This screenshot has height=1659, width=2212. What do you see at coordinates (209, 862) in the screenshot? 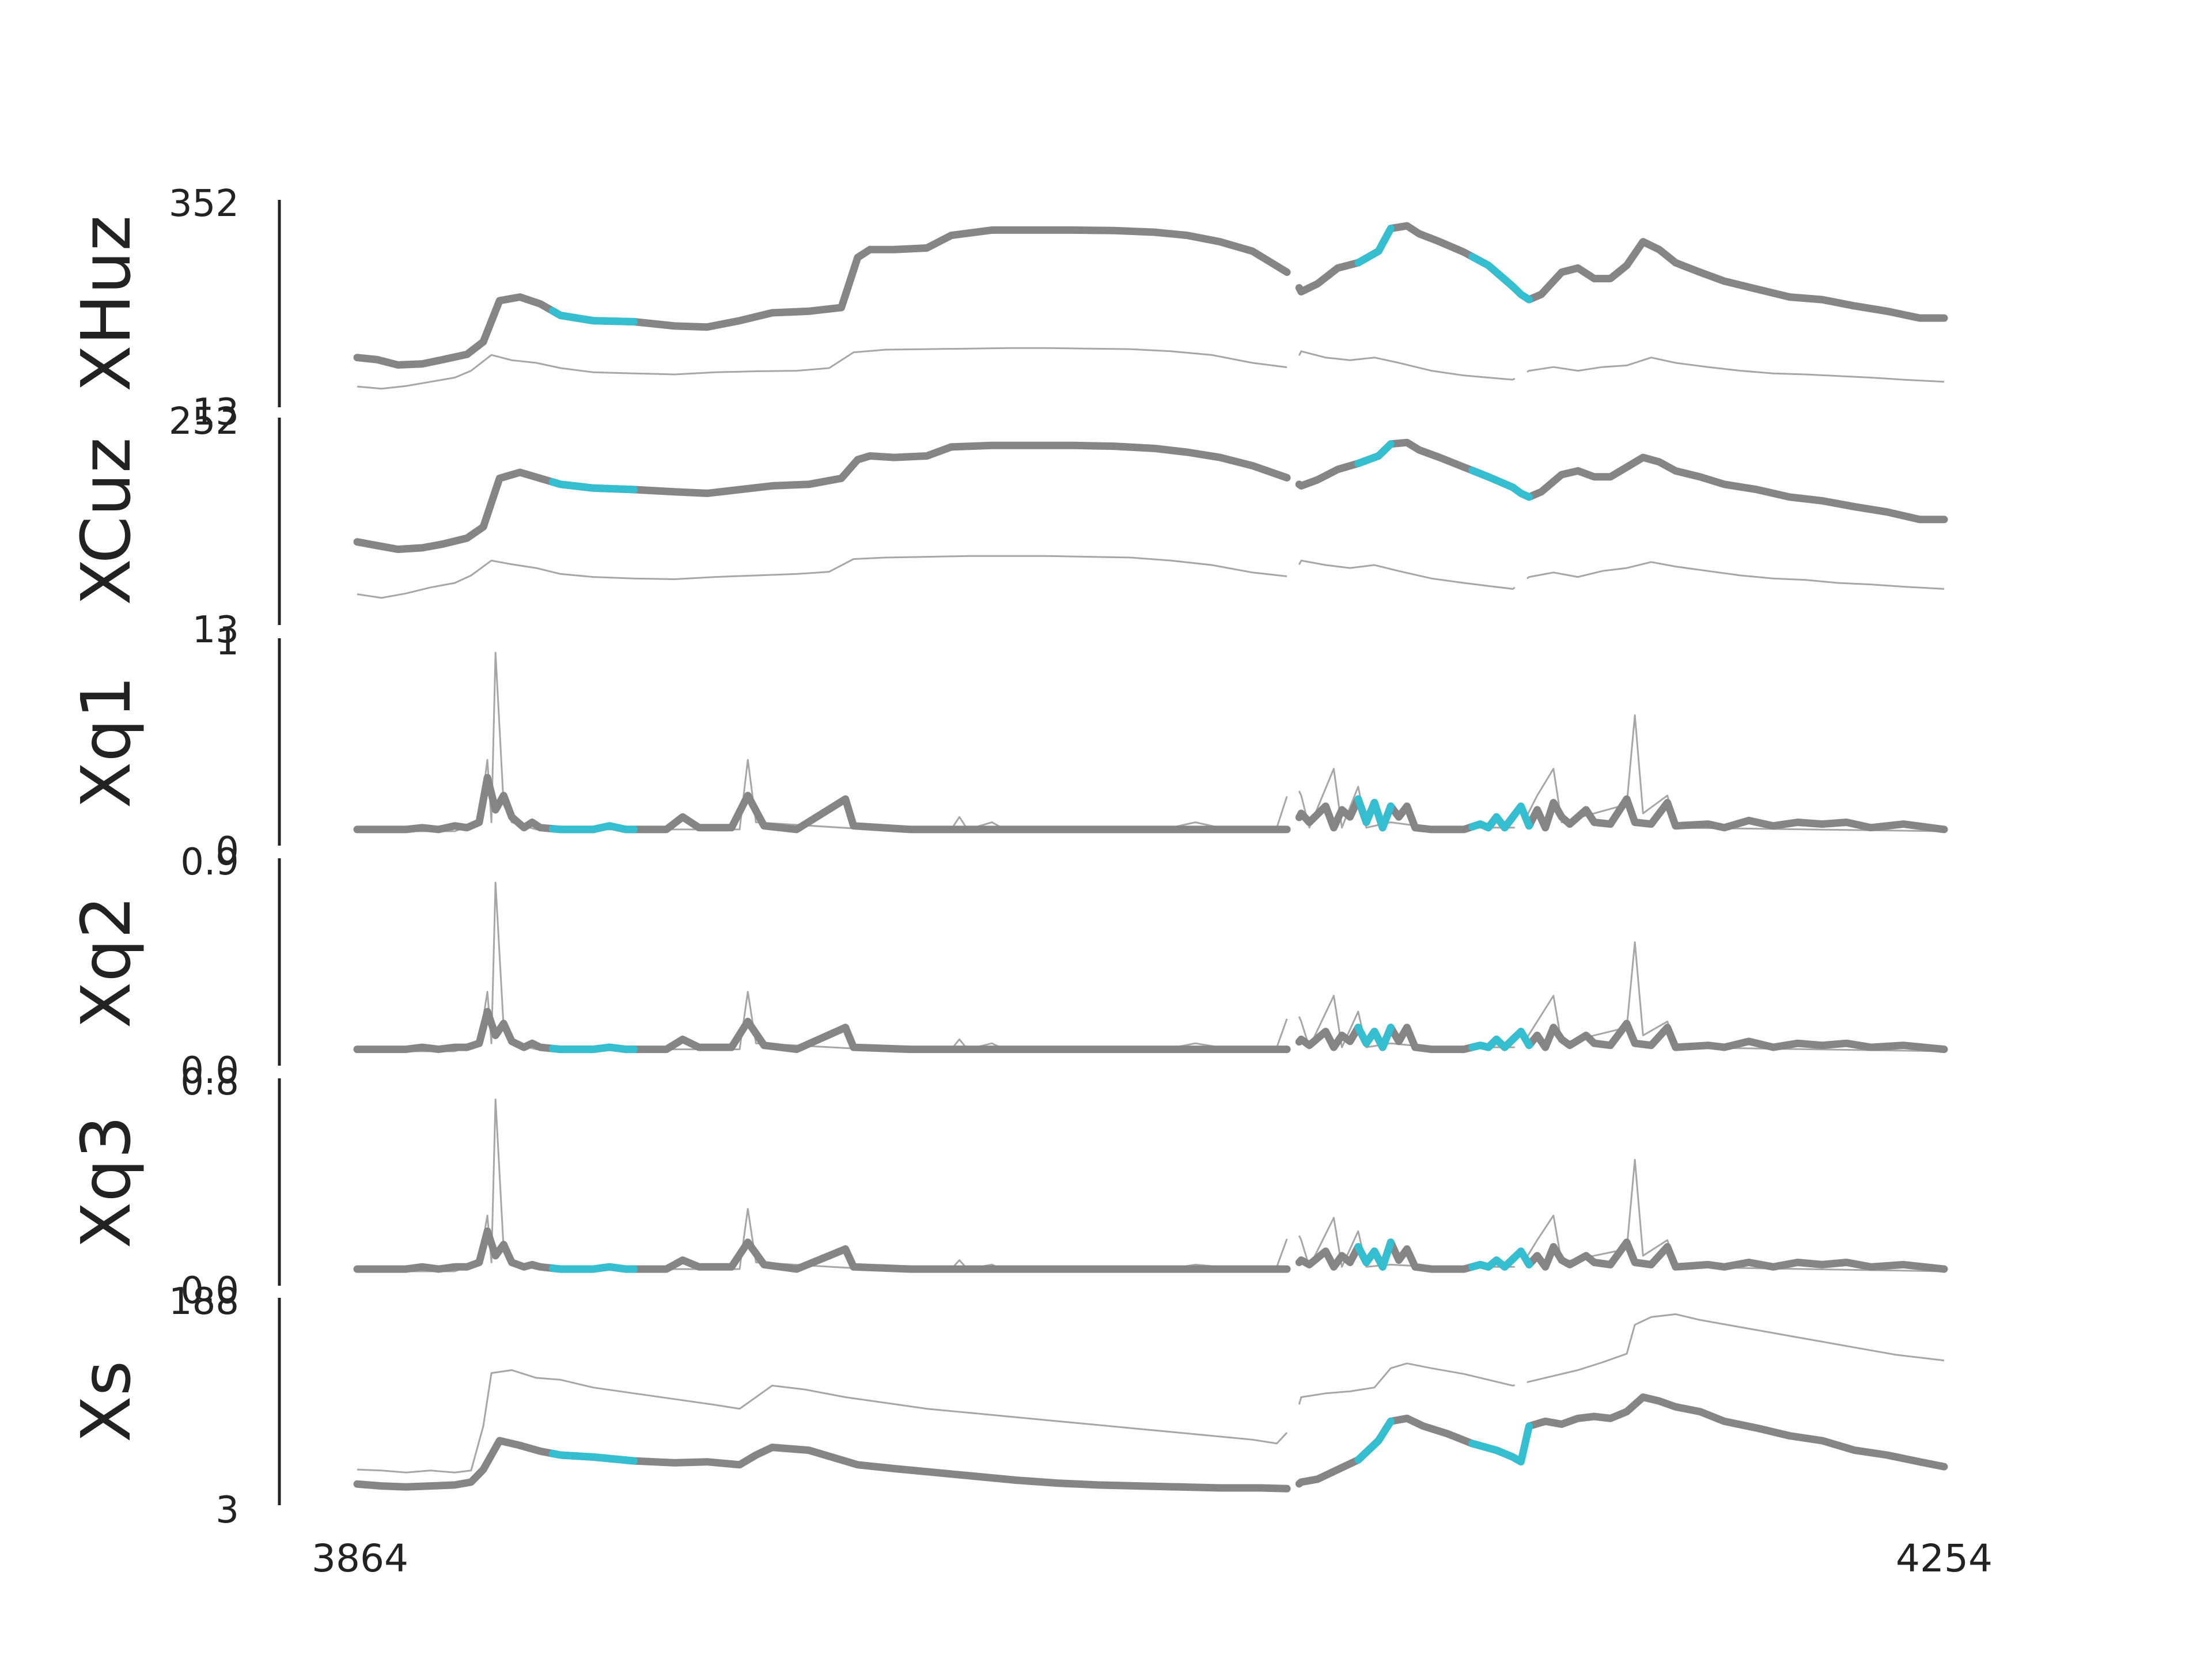
I see `y-tick-label-max: 0.9` at bounding box center [209, 862].